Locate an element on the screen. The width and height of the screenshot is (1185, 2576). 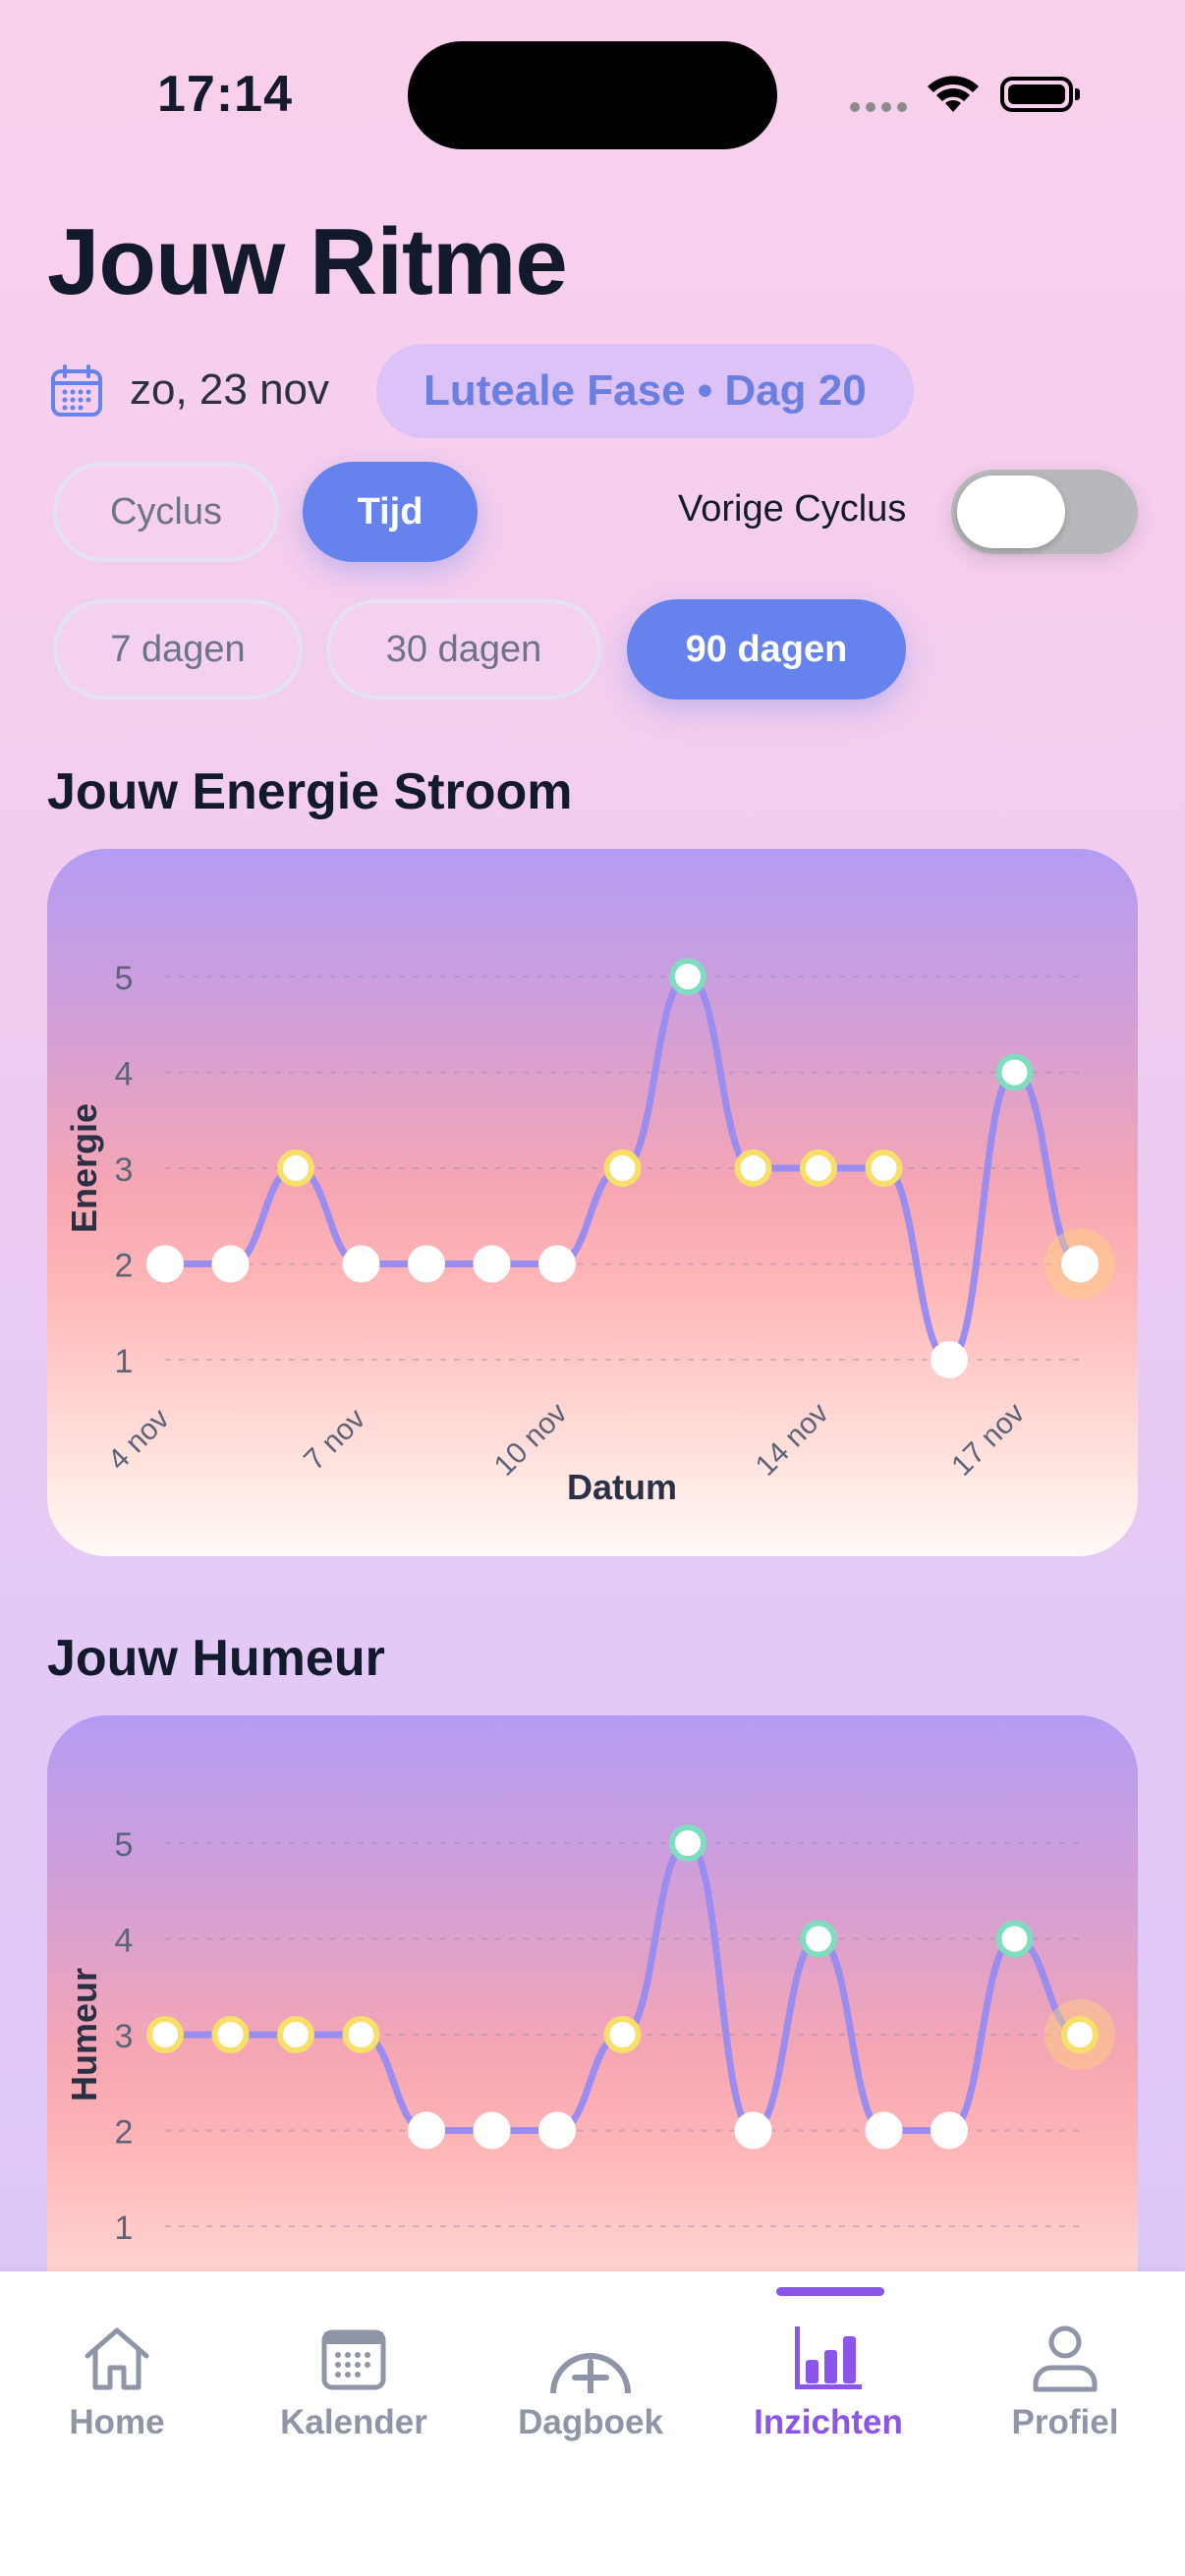
tab-inzichten: Inzichten is located at coordinates (829, 2382).